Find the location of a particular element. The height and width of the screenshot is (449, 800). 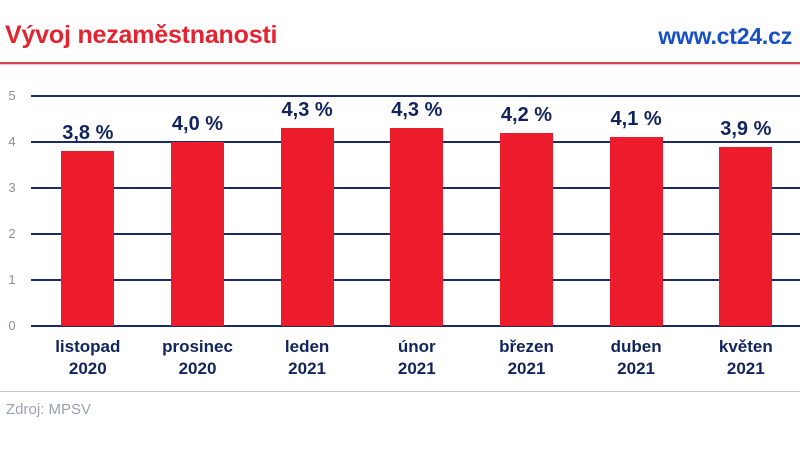

x-axis-label-únor: únor 2021 is located at coordinates (416, 357).